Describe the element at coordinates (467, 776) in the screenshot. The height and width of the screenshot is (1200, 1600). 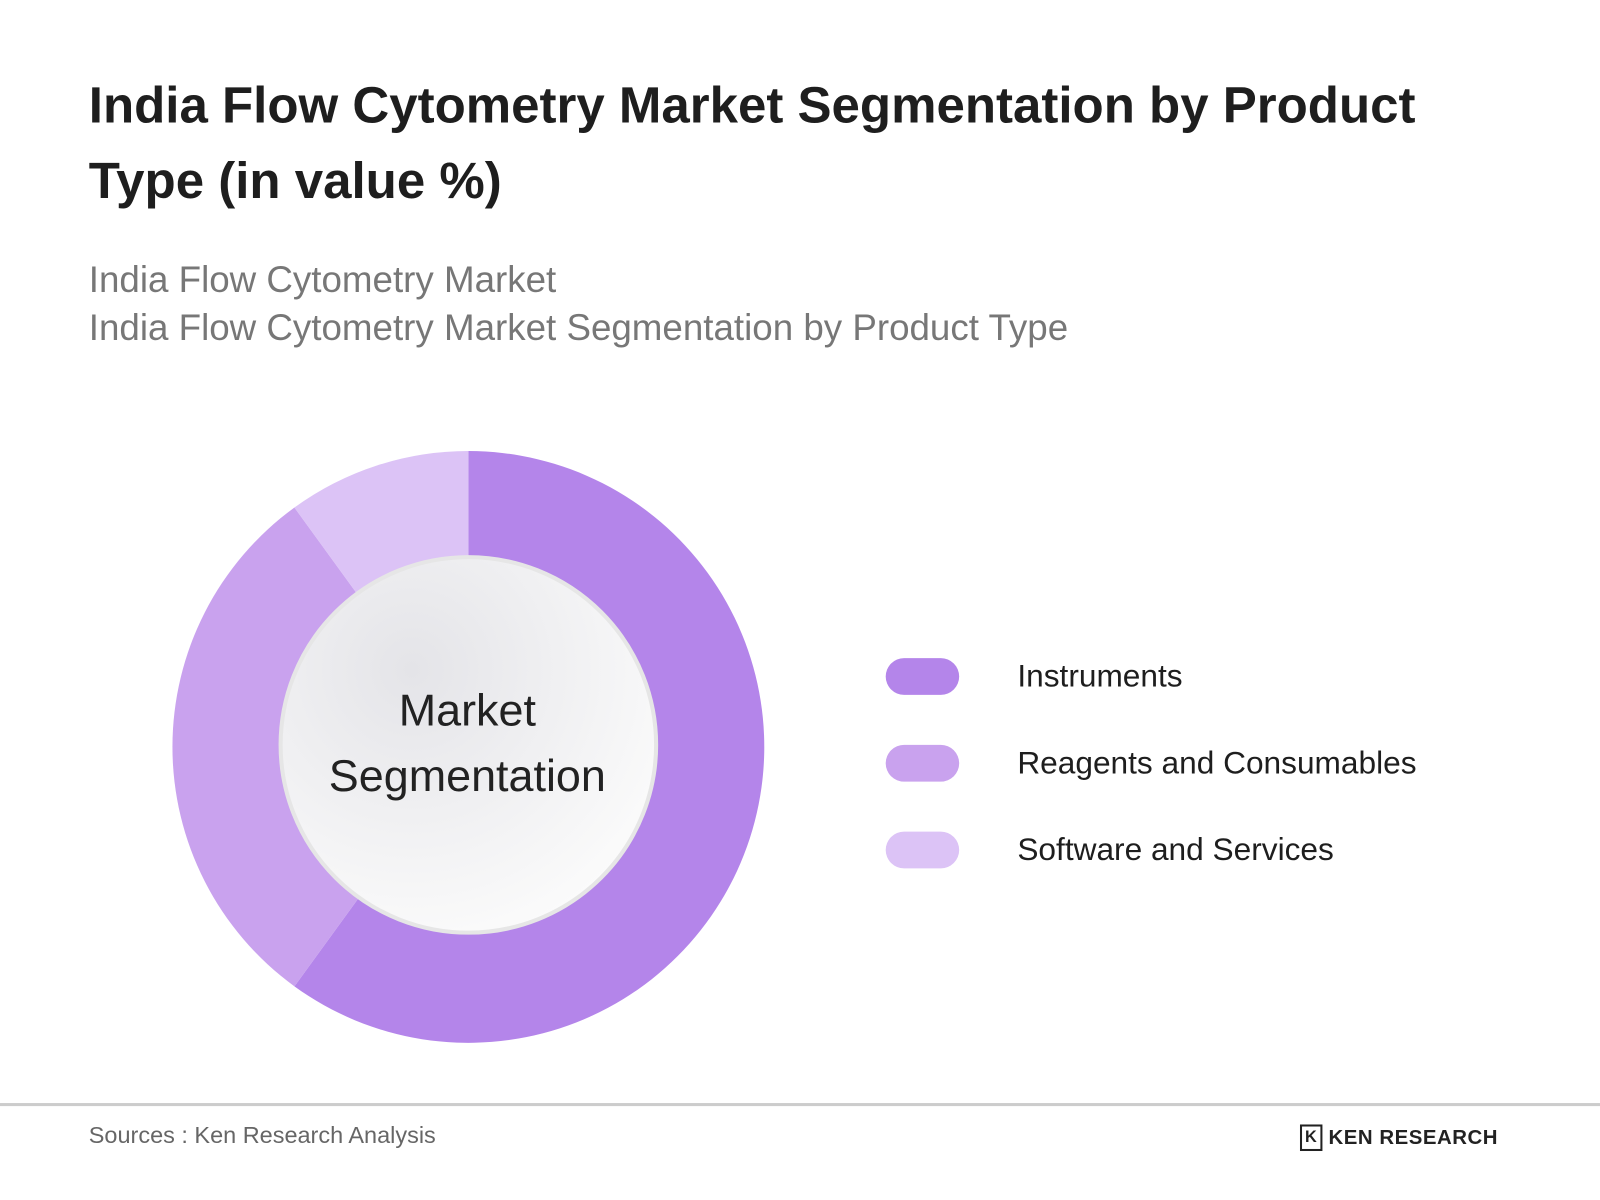
I see `center-label-line-2: Segmentation` at that location.